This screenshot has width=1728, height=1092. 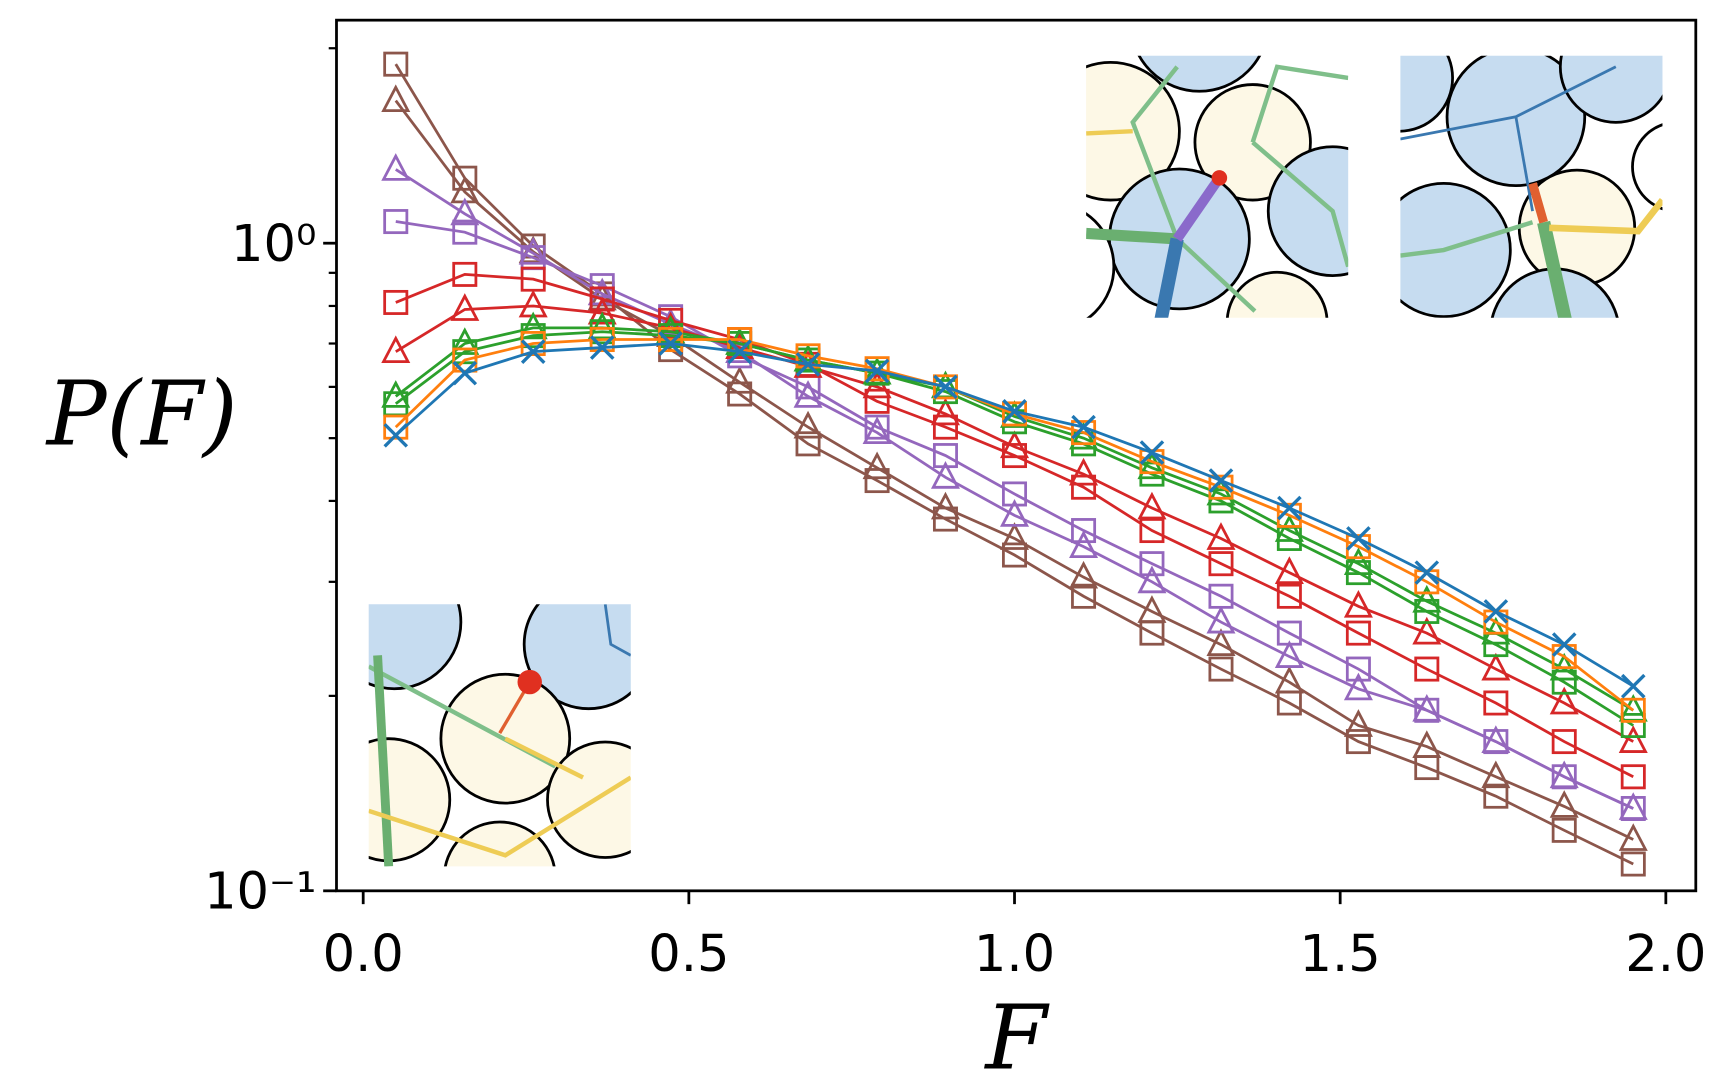 I want to click on y-tick-label: 10⁰, so click(x=273, y=244).